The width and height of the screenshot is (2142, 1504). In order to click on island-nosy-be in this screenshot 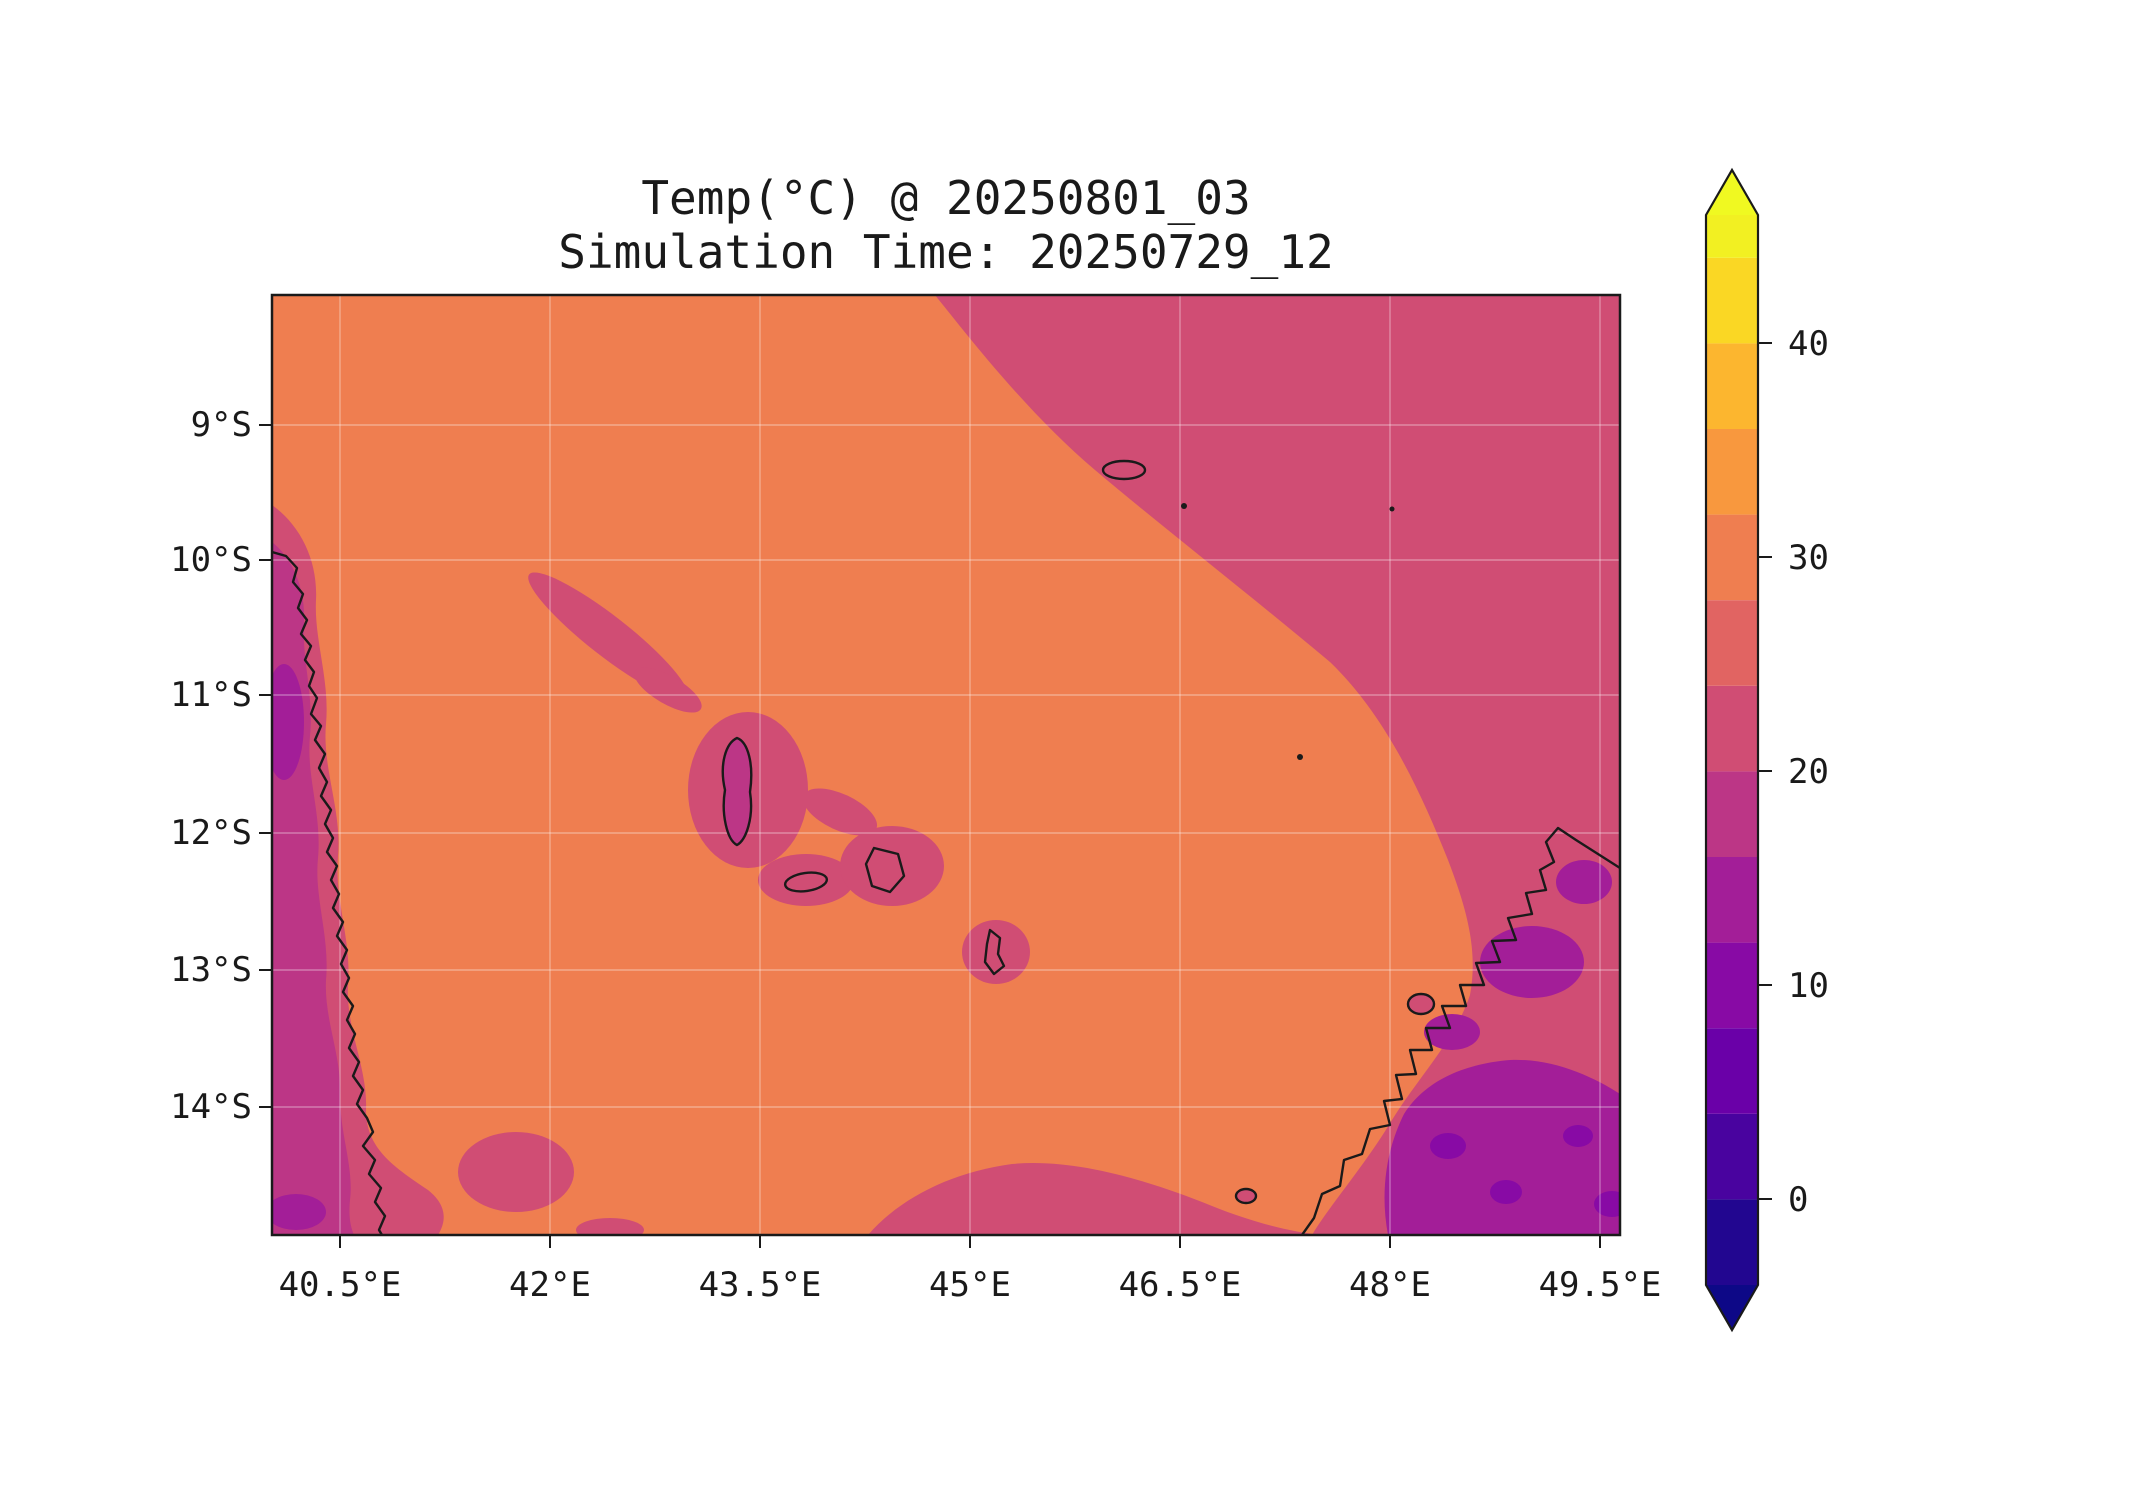, I will do `click(1421, 1004)`.